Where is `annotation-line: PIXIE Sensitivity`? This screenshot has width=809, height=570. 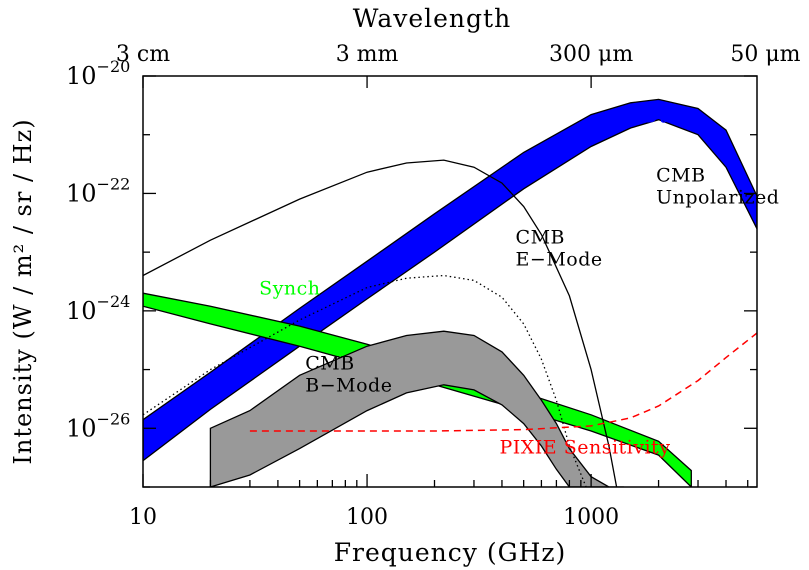 annotation-line: PIXIE Sensitivity is located at coordinates (584, 448).